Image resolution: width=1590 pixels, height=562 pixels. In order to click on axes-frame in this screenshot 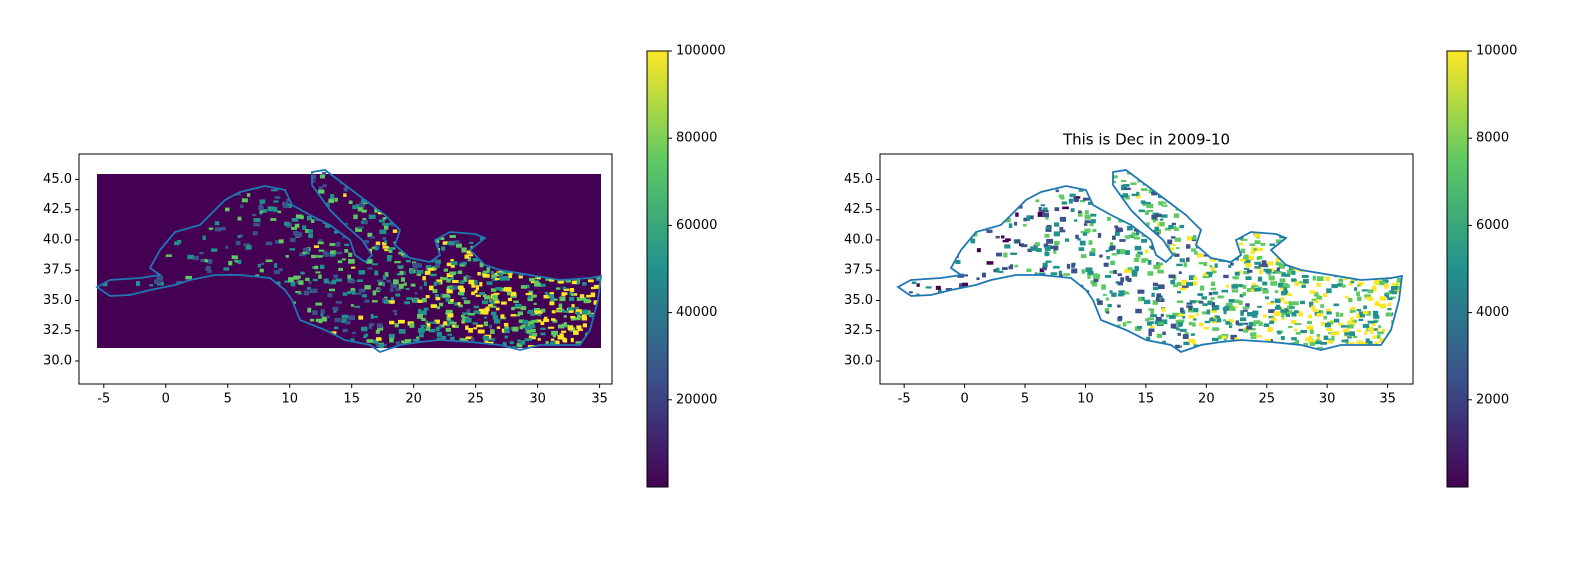, I will do `click(1146, 269)`.